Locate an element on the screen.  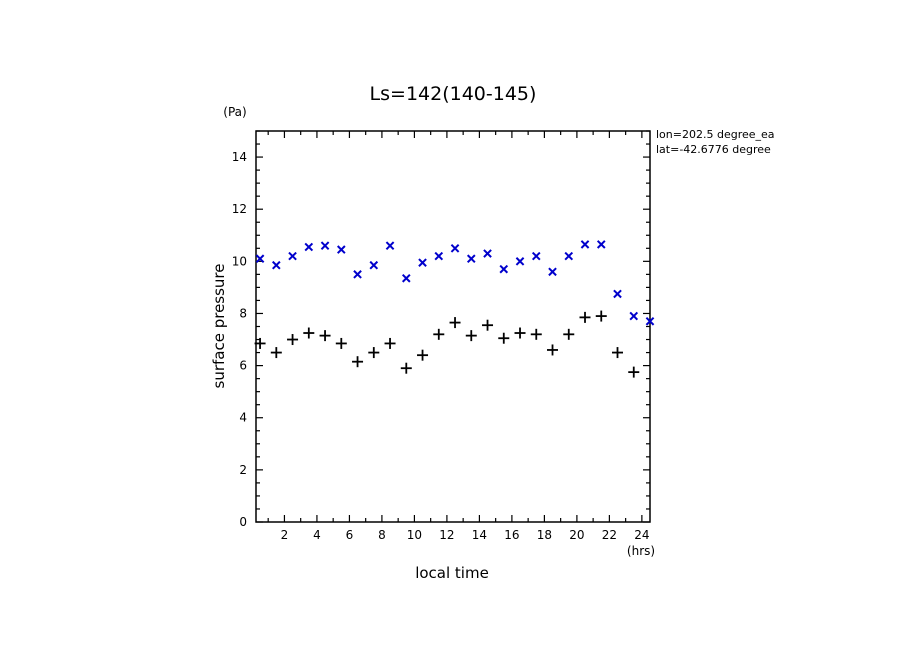
x-tick-label: 8 is located at coordinates (382, 535).